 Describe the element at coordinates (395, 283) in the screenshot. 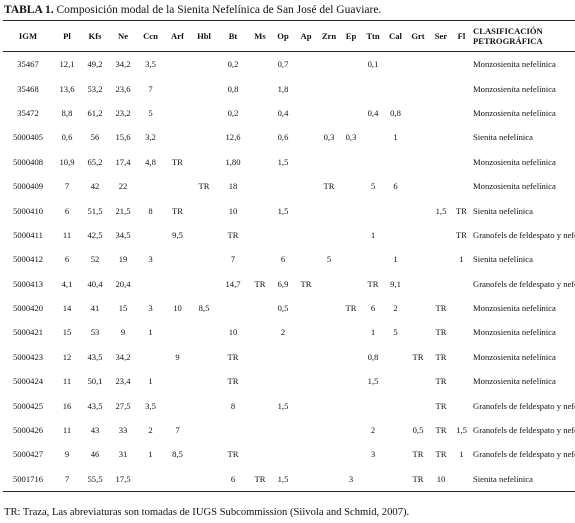

I see `mineral-cell: 9,1` at that location.